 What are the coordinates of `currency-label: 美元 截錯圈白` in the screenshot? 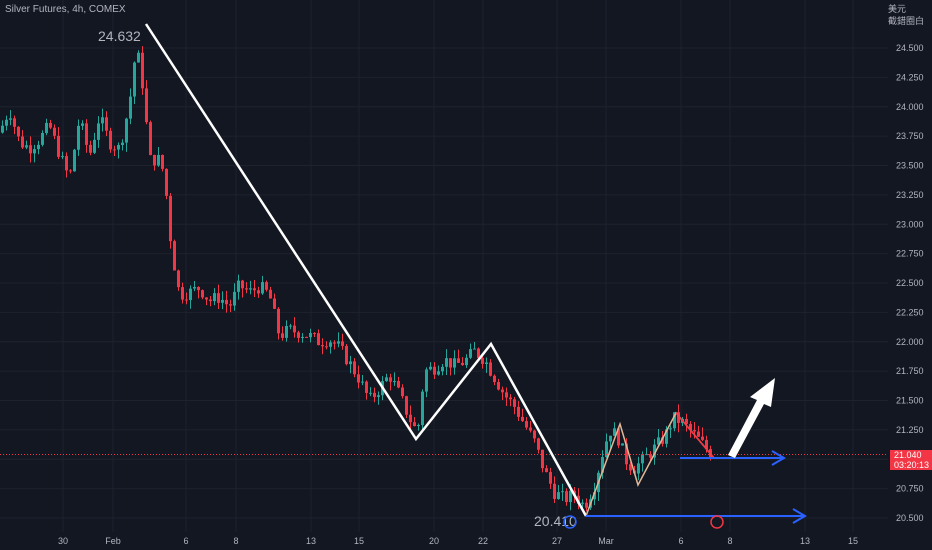 It's located at (906, 15).